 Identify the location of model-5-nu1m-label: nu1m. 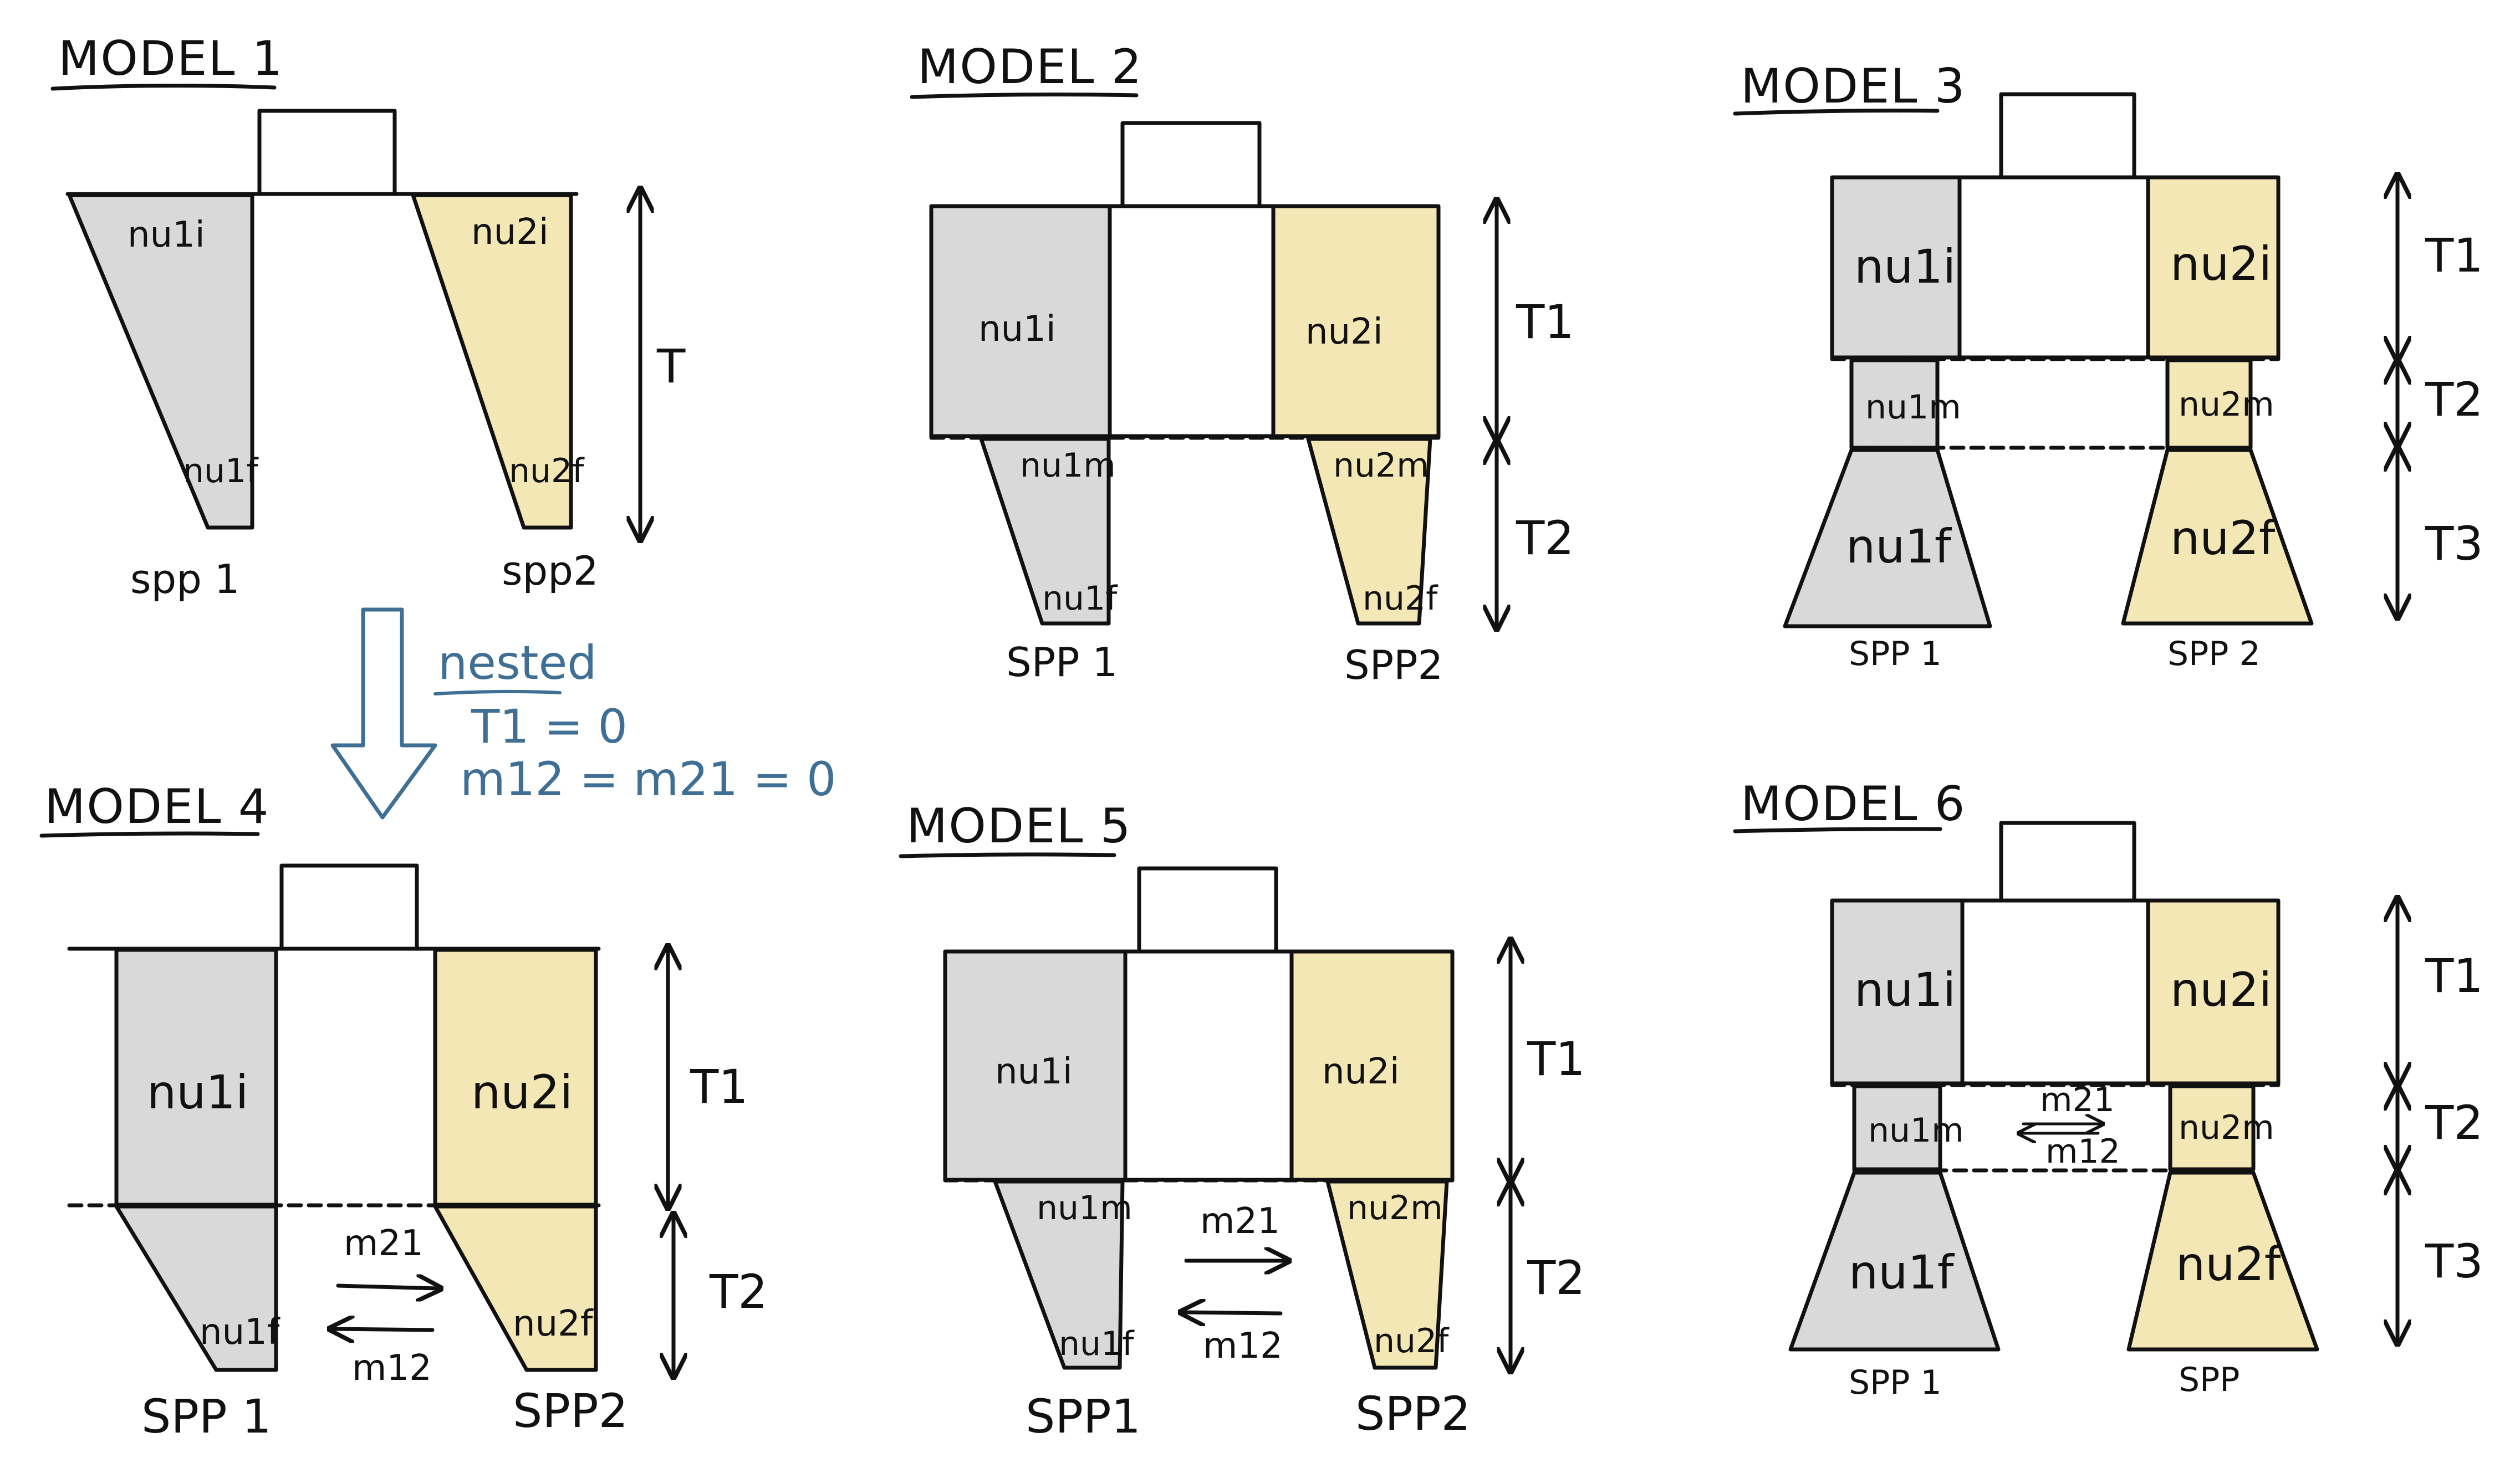
(1085, 1208).